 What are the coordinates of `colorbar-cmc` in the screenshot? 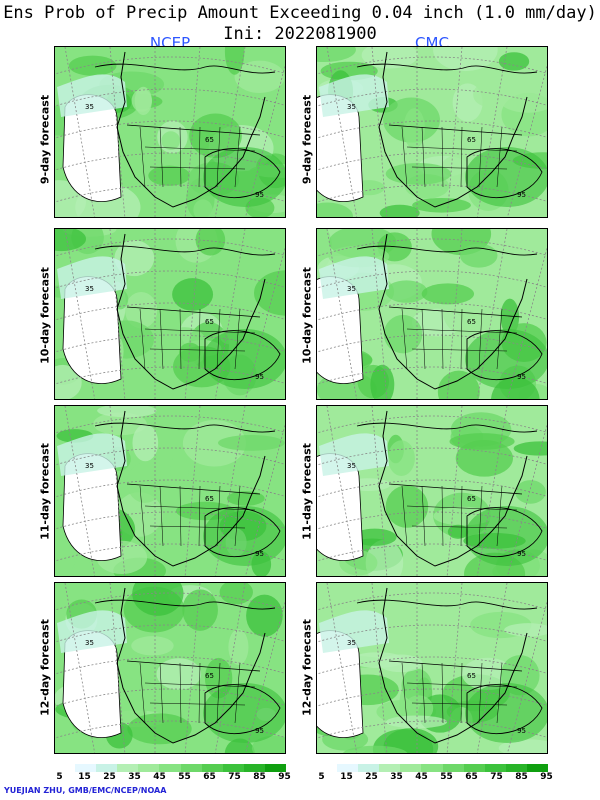 It's located at (432, 768).